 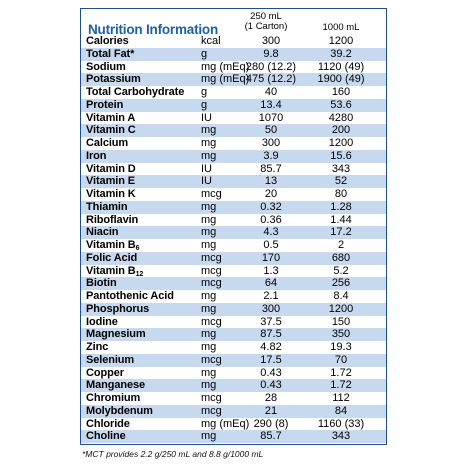 I want to click on value-250ml: 170, so click(x=271, y=257).